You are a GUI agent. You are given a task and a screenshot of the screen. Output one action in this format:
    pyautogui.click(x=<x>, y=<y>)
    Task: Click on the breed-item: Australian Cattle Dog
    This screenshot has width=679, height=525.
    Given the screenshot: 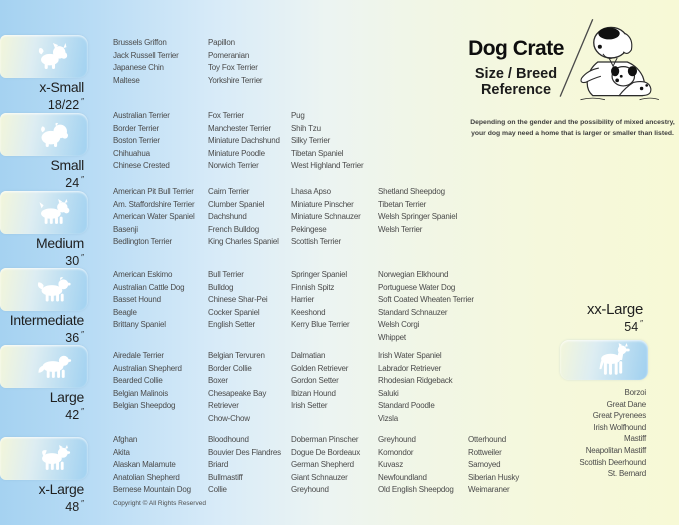 What is the action you would take?
    pyautogui.click(x=149, y=287)
    